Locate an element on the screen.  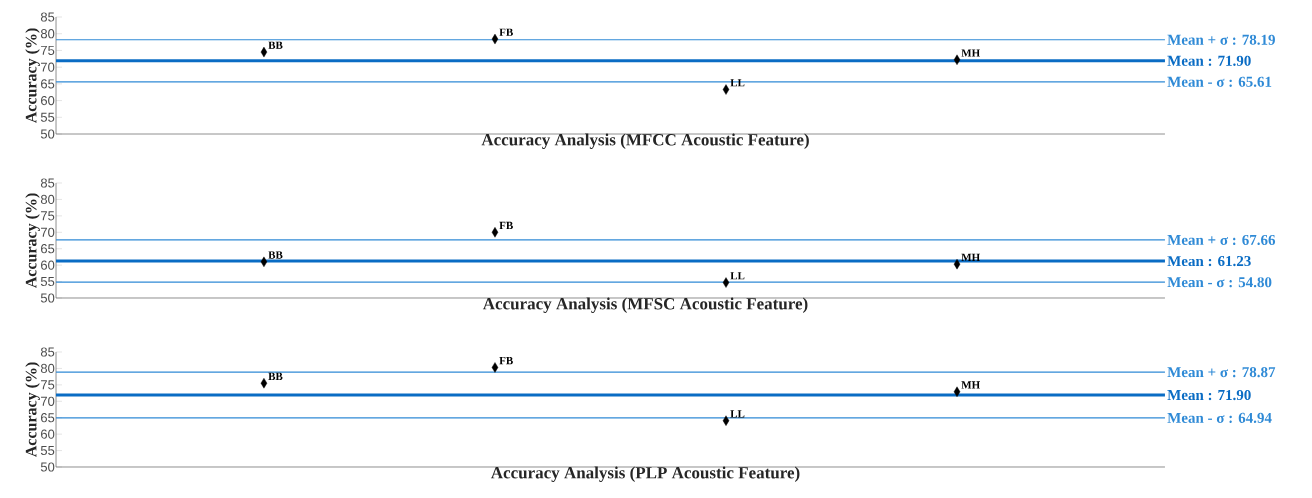
ref-line-label: Mean + σ : 78.87 is located at coordinates (1221, 372).